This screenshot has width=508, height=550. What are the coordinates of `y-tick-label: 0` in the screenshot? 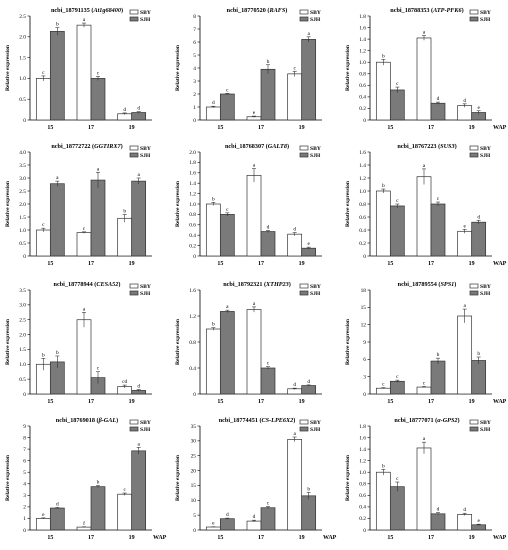 It's located at (364, 395).